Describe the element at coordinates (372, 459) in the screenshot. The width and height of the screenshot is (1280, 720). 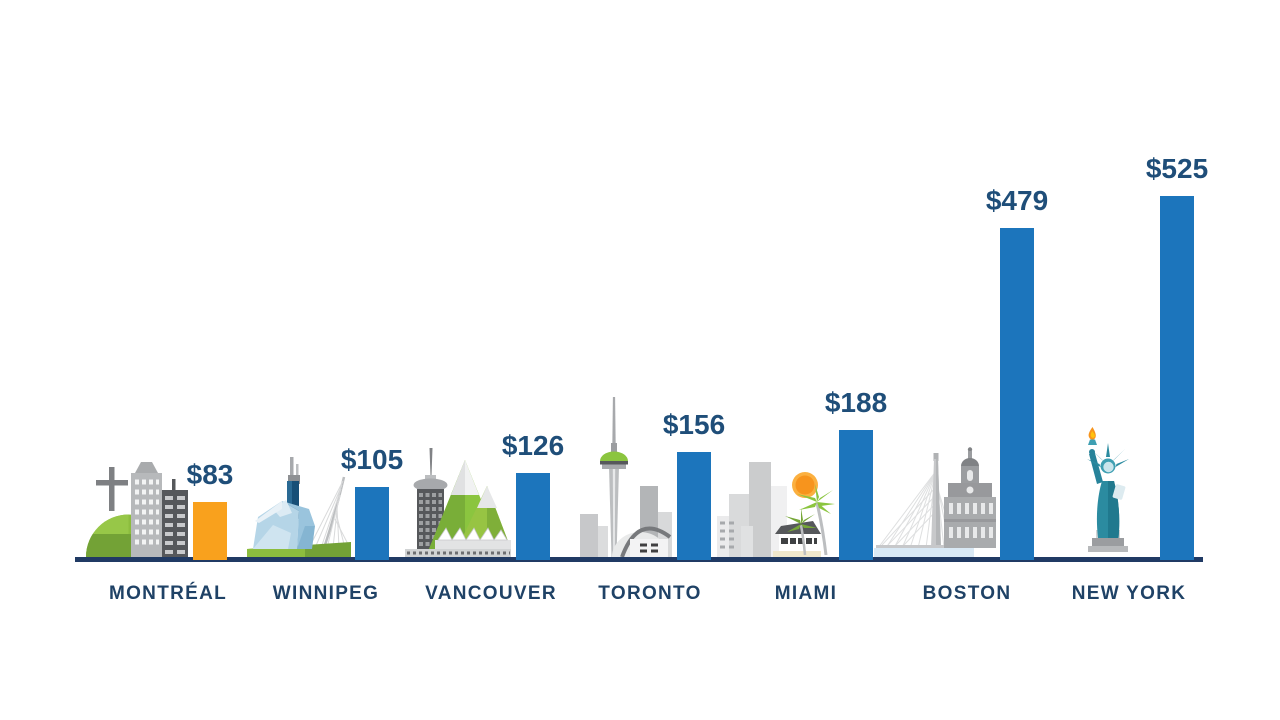
I see `price-value-label: $105` at that location.